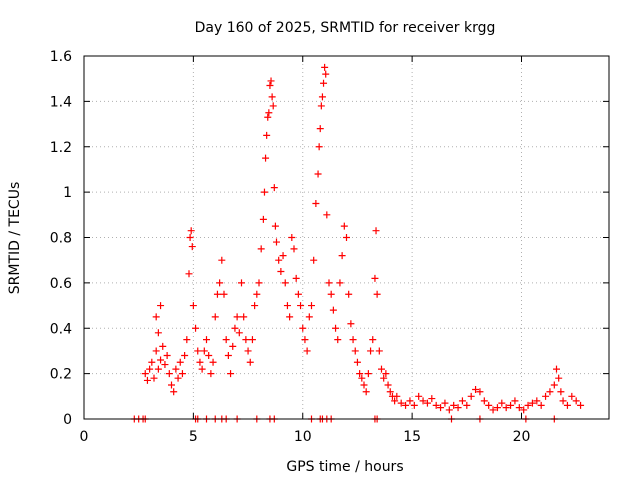 The height and width of the screenshot is (480, 640). Describe the element at coordinates (67, 193) in the screenshot. I see `y-tick-label: 1` at that location.